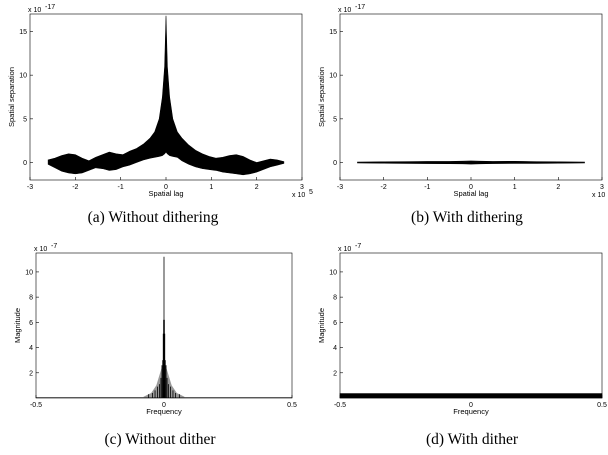 This screenshot has width=608, height=455. What do you see at coordinates (311, 192) in the screenshot?
I see `x-exponent-power: 5` at bounding box center [311, 192].